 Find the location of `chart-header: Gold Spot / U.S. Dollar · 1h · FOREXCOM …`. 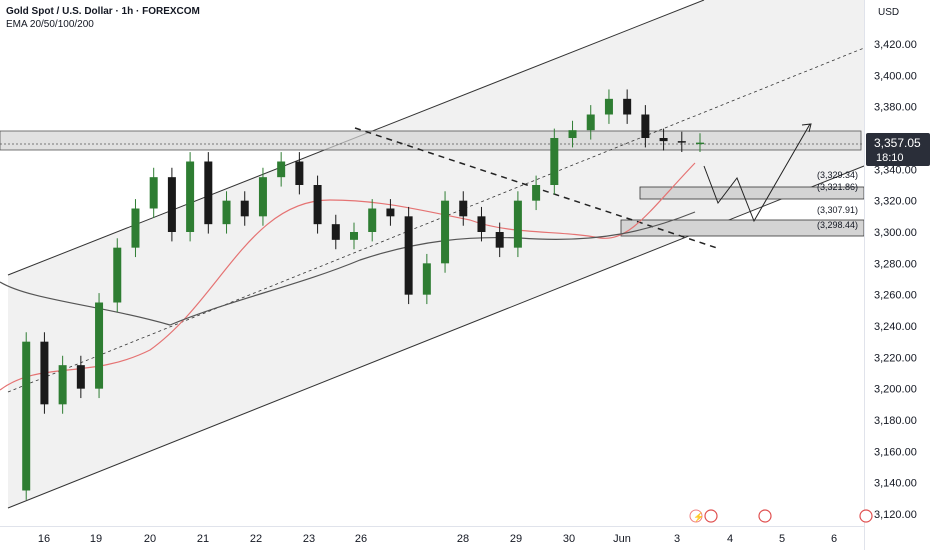

chart-header: Gold Spot / U.S. Dollar · 1h · FOREXCOM … is located at coordinates (103, 18).